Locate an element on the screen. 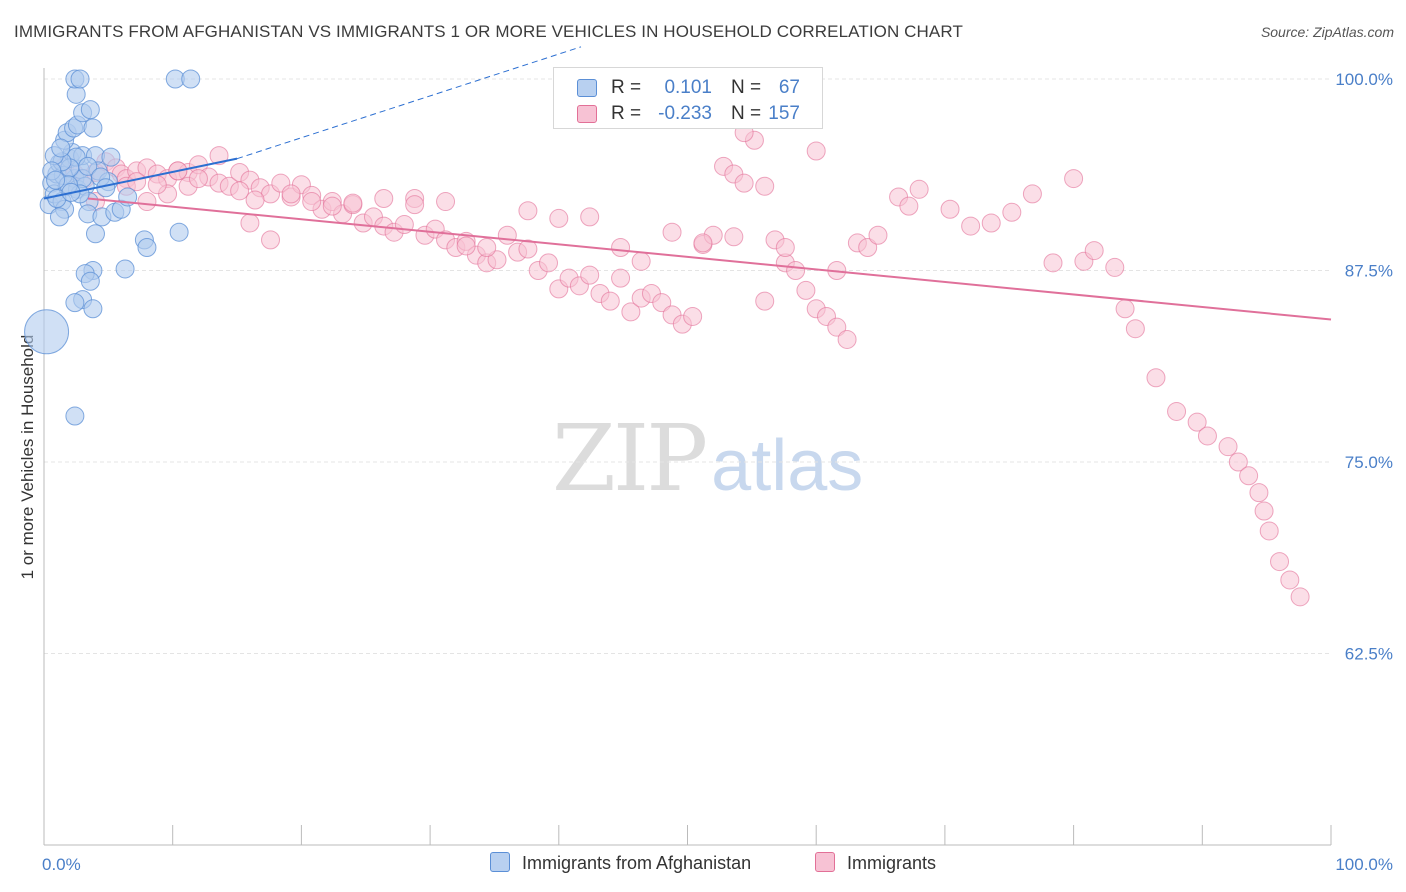 This screenshot has width=1406, height=892. source-label: Source: ZipAtlas.com is located at coordinates (1327, 32).